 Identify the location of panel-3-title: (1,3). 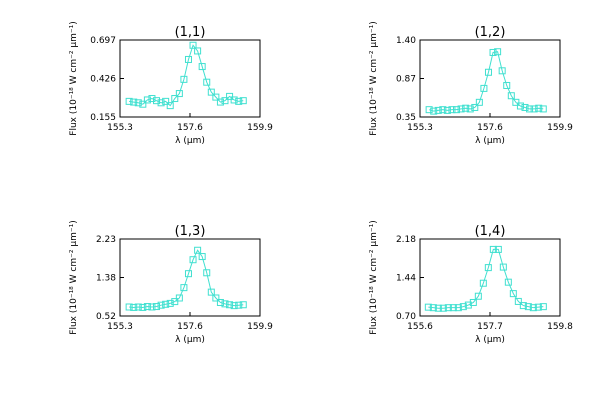
(190, 231).